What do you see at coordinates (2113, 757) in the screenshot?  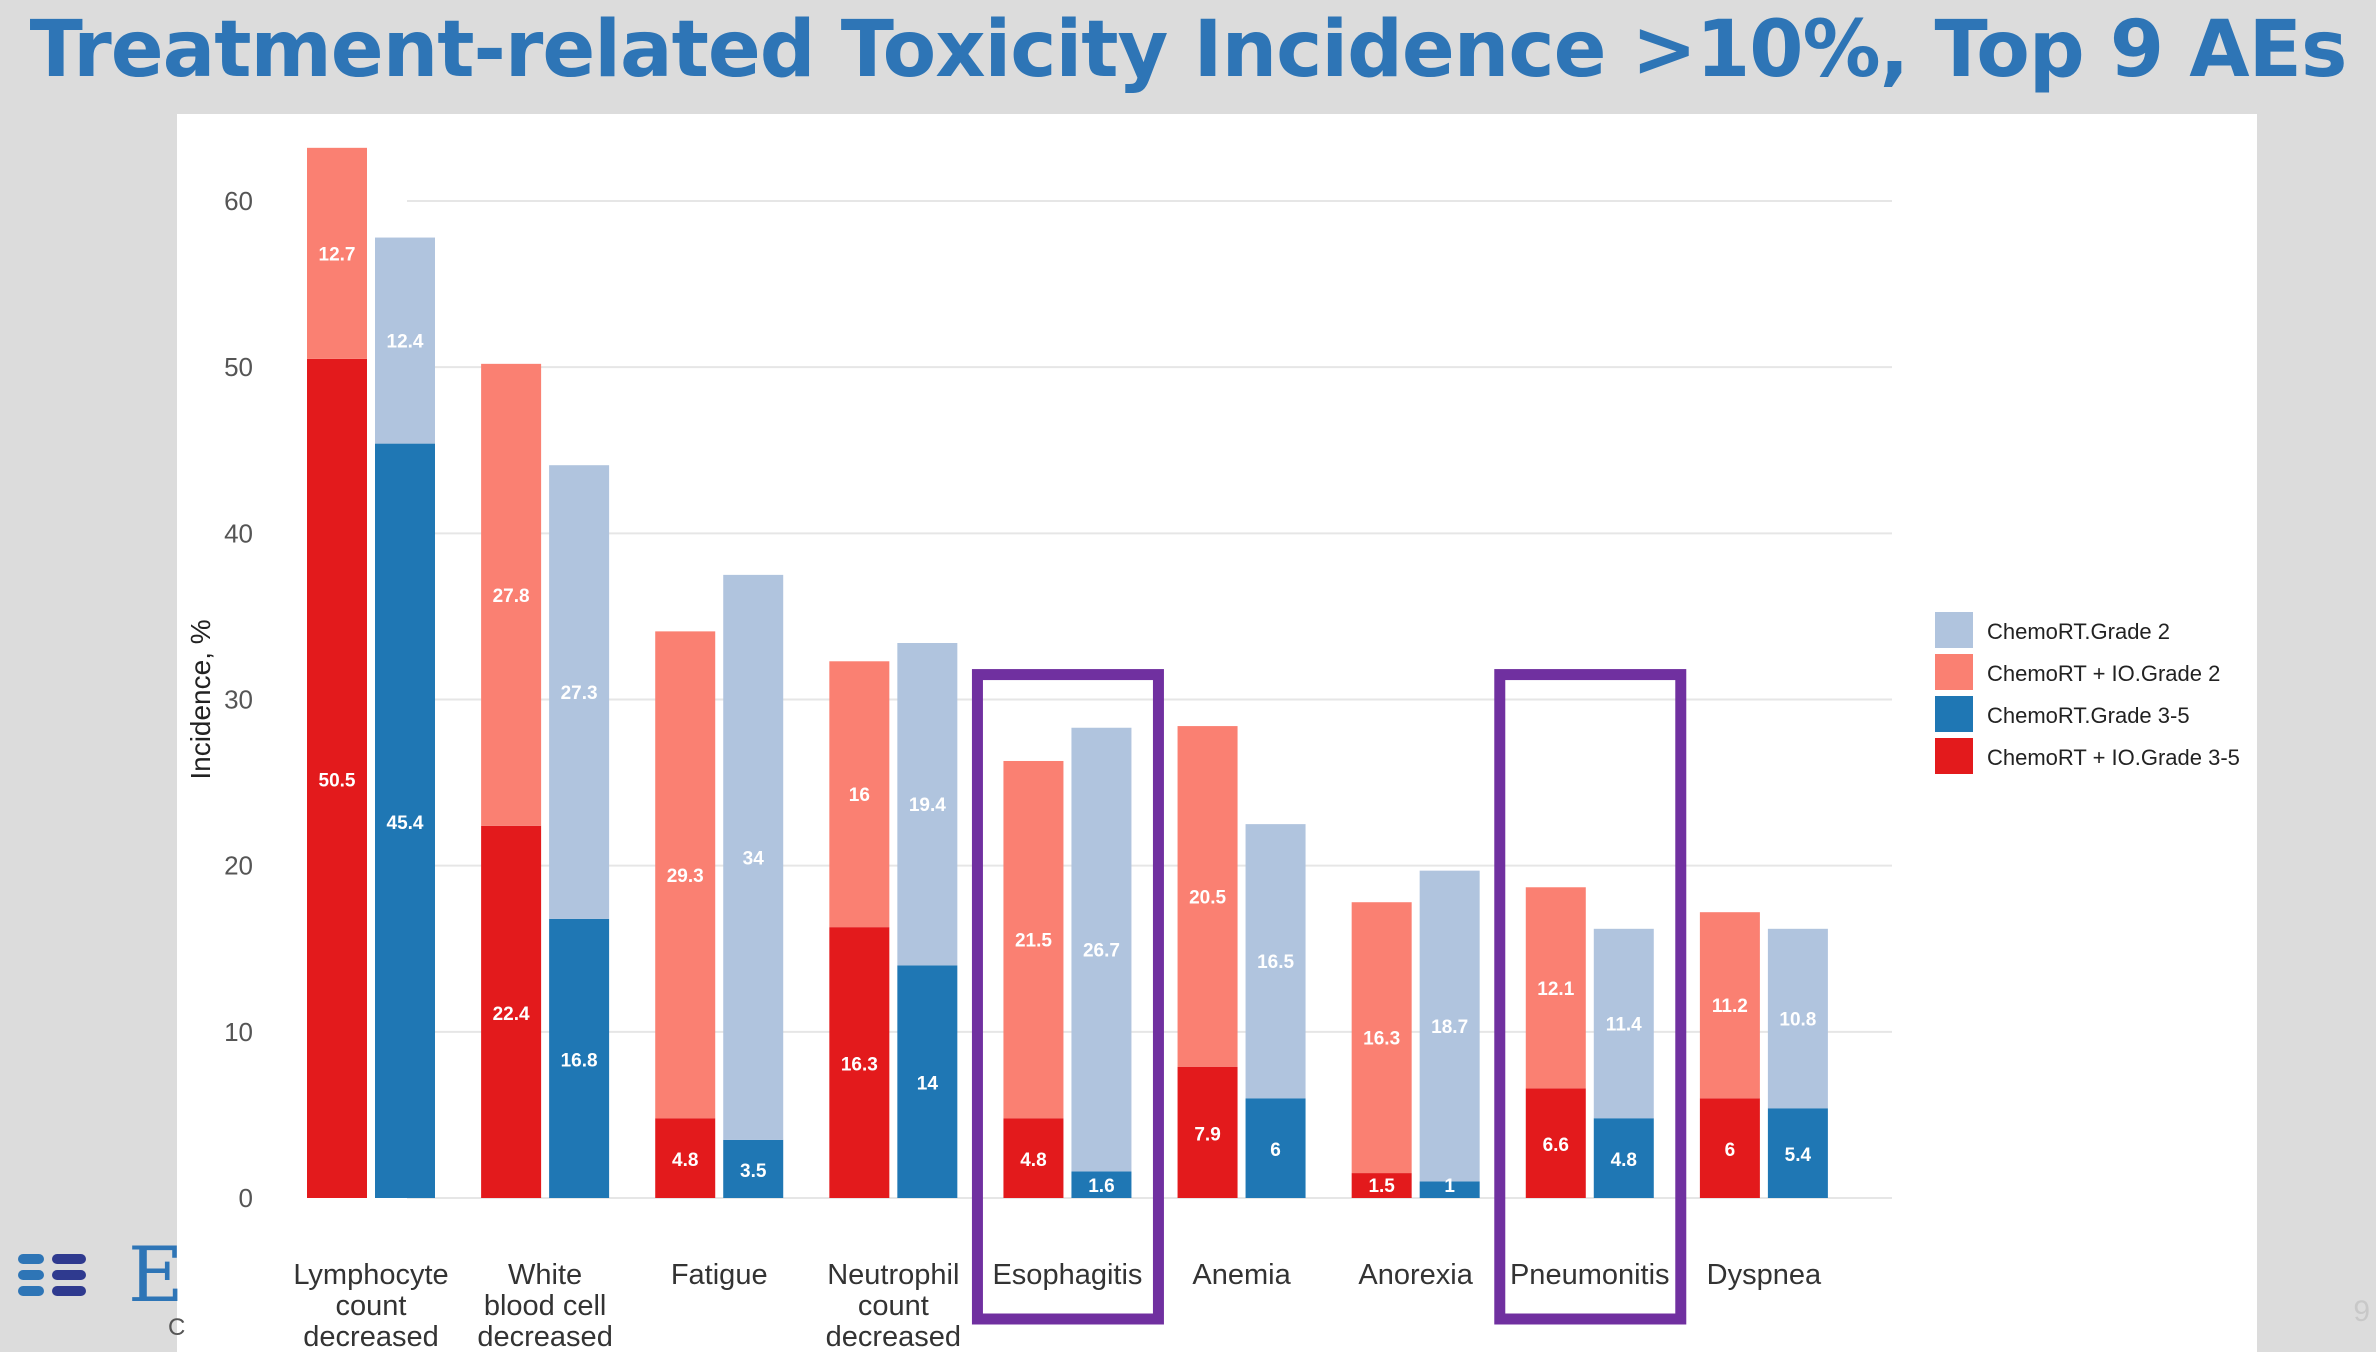 I see `legend-label: ChemoRT + IO.Grade 3-5` at bounding box center [2113, 757].